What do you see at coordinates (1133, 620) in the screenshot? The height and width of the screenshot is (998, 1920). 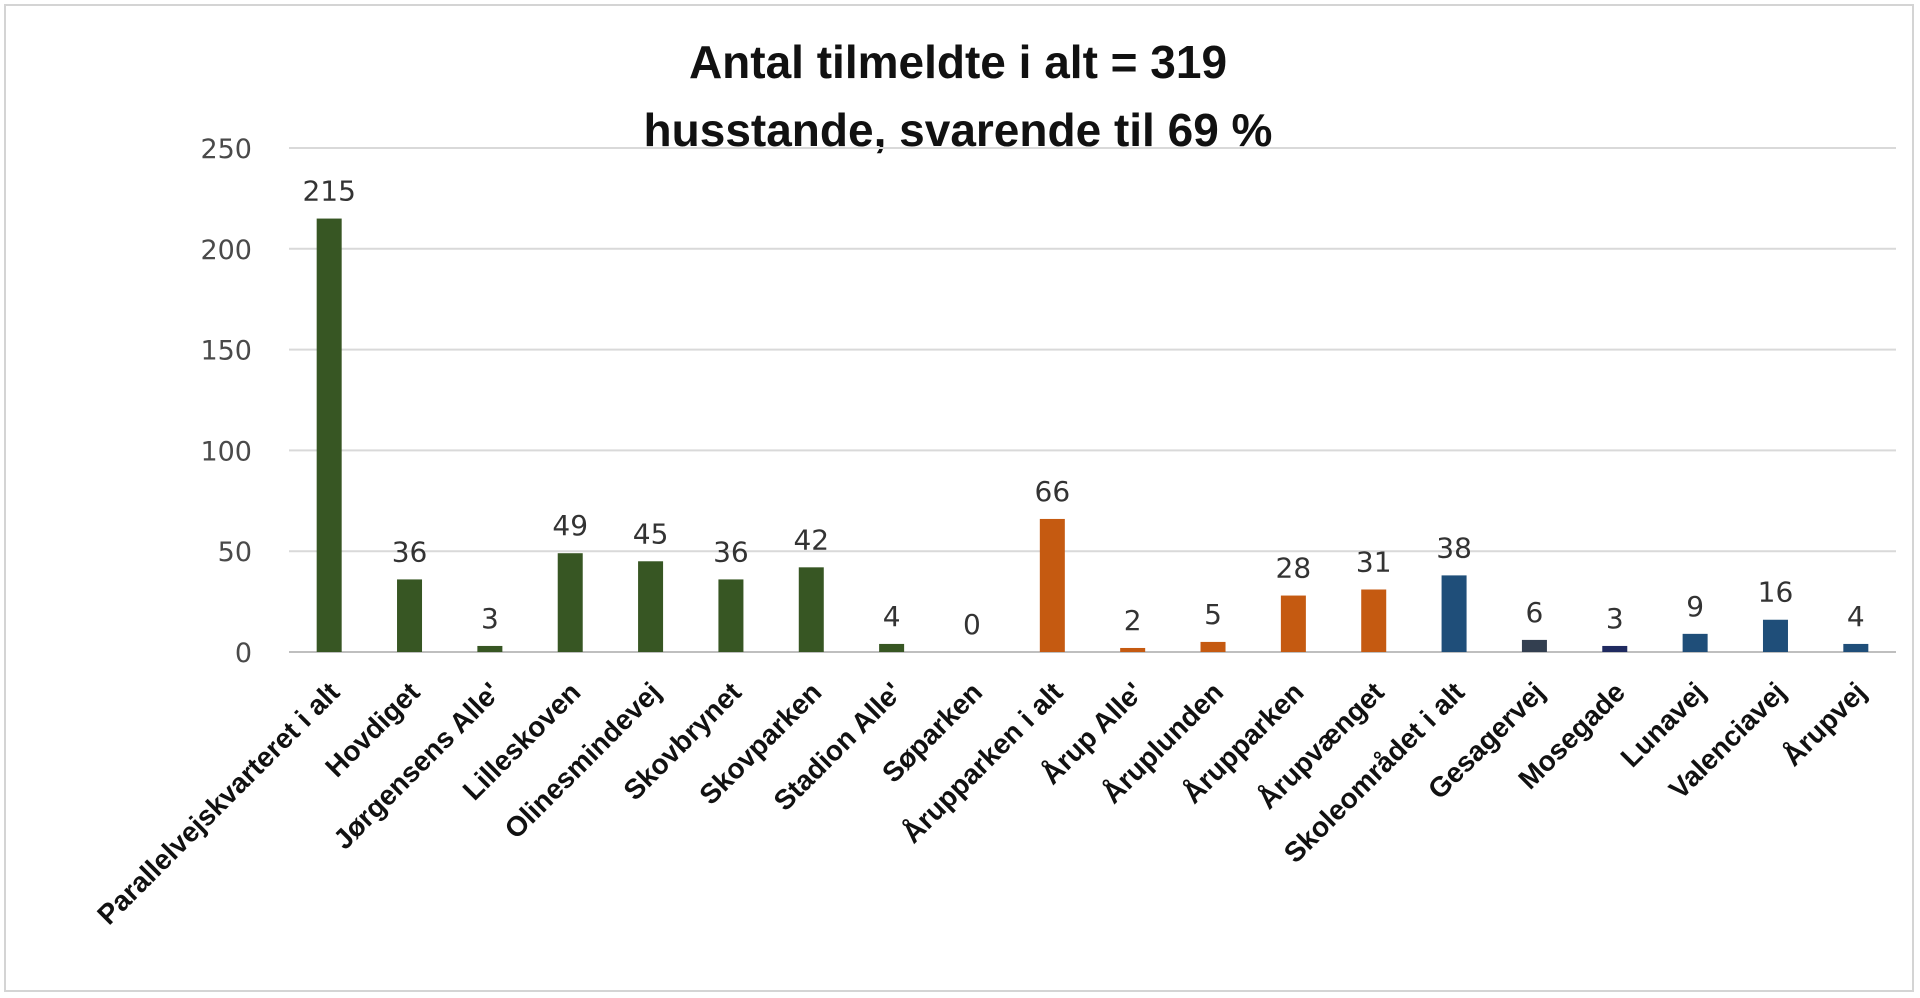 I see `data-label: 2` at bounding box center [1133, 620].